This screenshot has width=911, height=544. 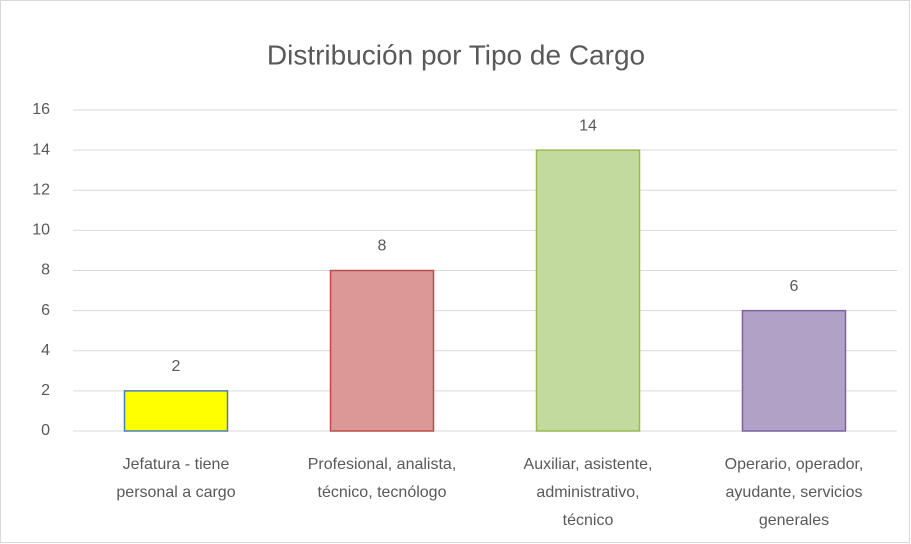 I want to click on x-tick-label: Profesional, analista,, so click(x=382, y=464).